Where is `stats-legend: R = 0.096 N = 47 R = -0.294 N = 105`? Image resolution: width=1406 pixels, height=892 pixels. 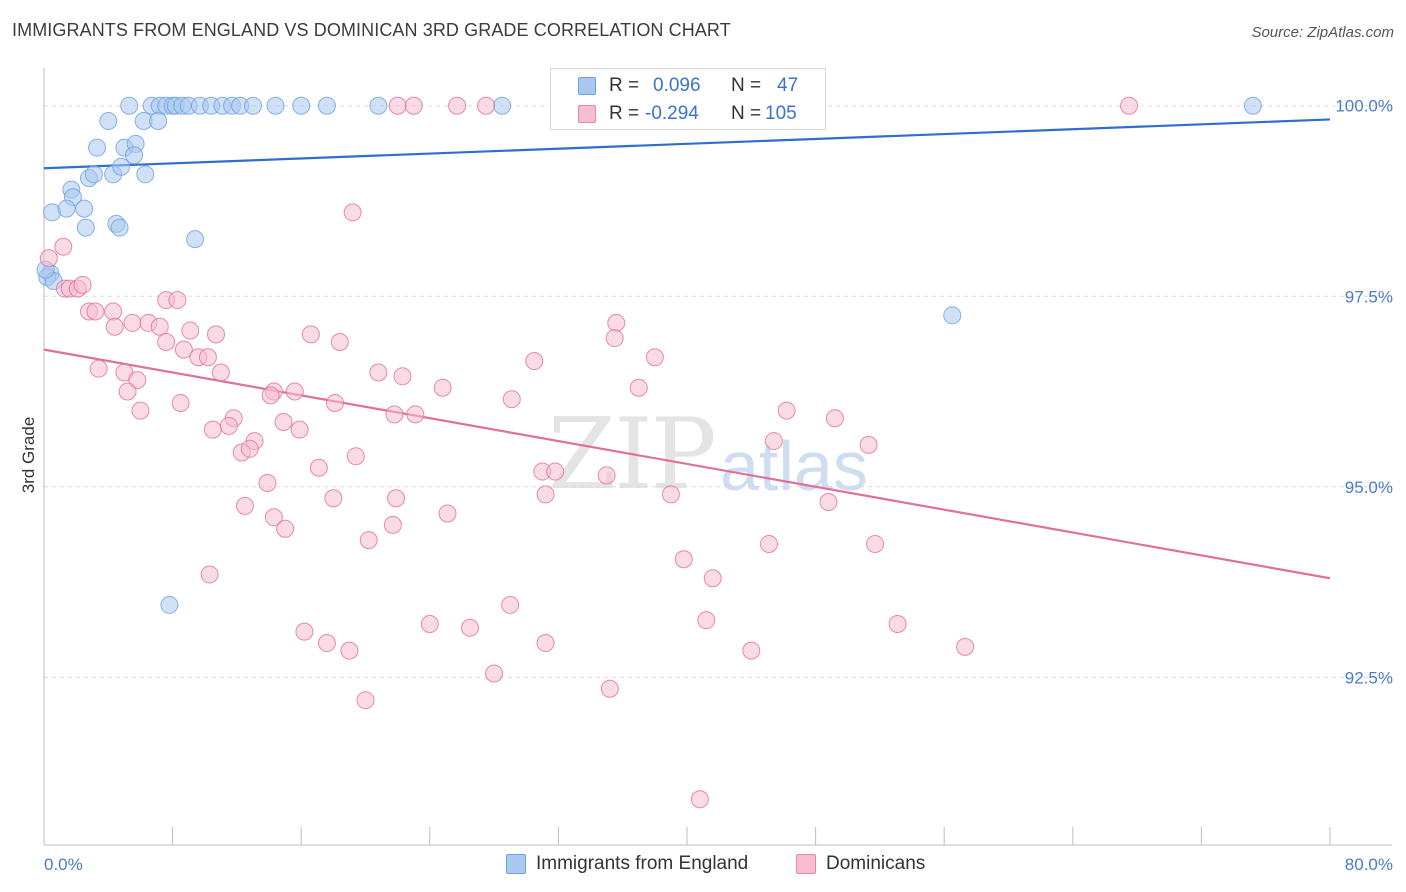
stats-legend: R = 0.096 N = 47 R = -0.294 N = 105 is located at coordinates (688, 99).